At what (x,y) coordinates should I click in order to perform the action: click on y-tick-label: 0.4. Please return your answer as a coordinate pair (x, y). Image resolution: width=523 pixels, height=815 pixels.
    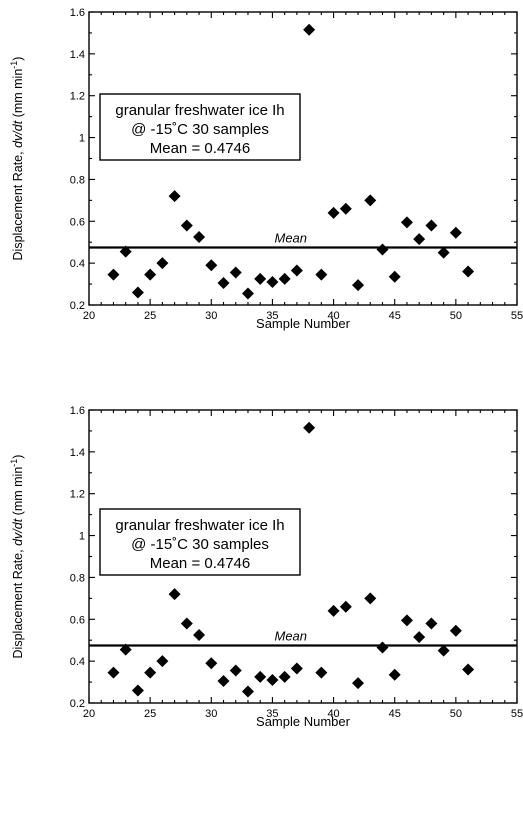
    Looking at the image, I should click on (77, 662).